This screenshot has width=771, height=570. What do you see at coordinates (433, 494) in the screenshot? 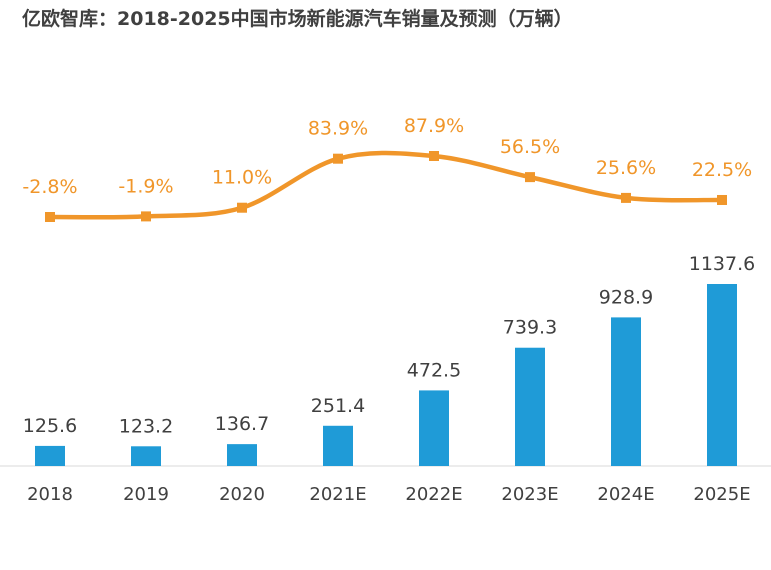
I see `x-tick-2022E: 2022E` at bounding box center [433, 494].